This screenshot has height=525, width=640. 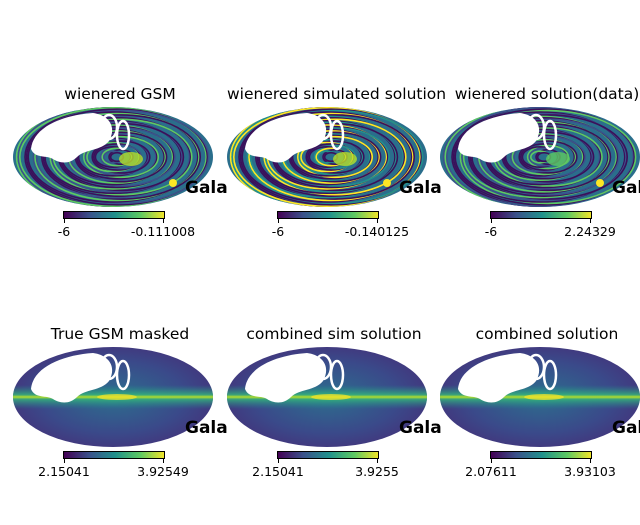 What do you see at coordinates (377, 231) in the screenshot?
I see `colorbar-tick-label-max: -0.140125` at bounding box center [377, 231].